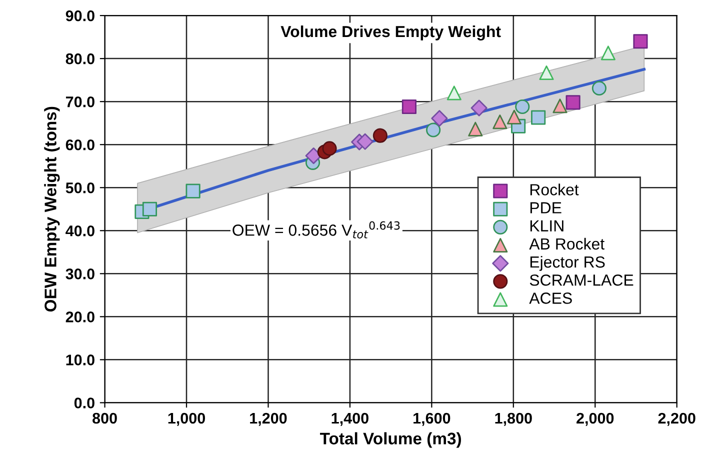 This screenshot has width=708, height=471. Describe the element at coordinates (554, 190) in the screenshot. I see `legend-label: Rocket` at that location.